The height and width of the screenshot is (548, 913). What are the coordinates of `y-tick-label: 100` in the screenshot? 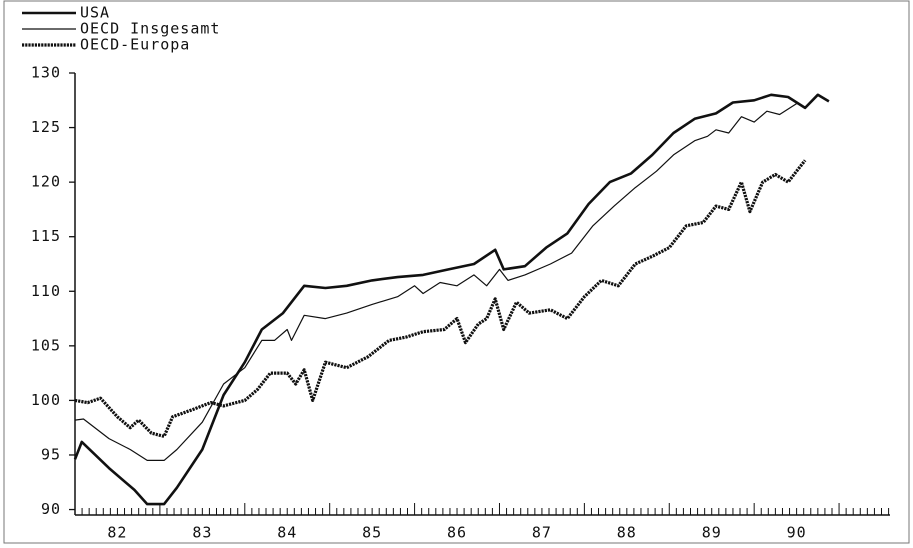 It's located at (46, 400).